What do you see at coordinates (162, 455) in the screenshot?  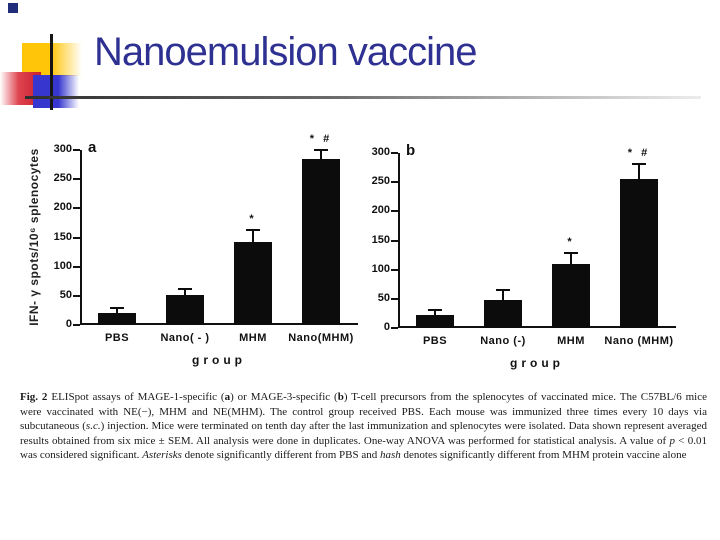 I see `caption-segment: Asterisks` at bounding box center [162, 455].